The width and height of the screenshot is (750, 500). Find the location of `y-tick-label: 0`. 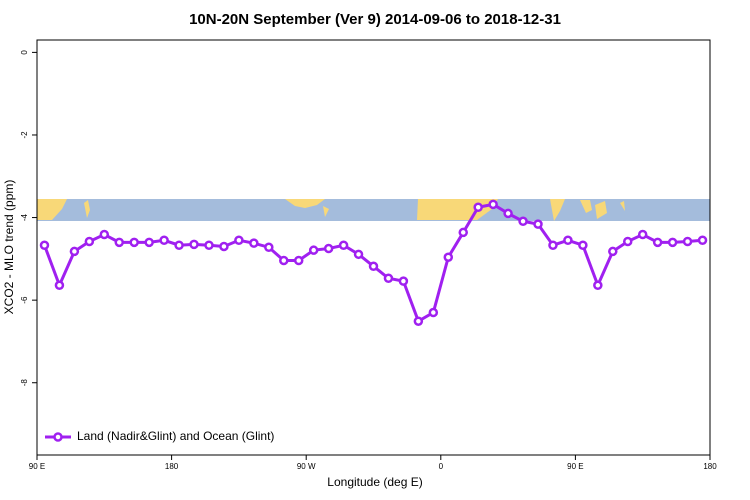

y-tick-label: 0 is located at coordinates (24, 52).